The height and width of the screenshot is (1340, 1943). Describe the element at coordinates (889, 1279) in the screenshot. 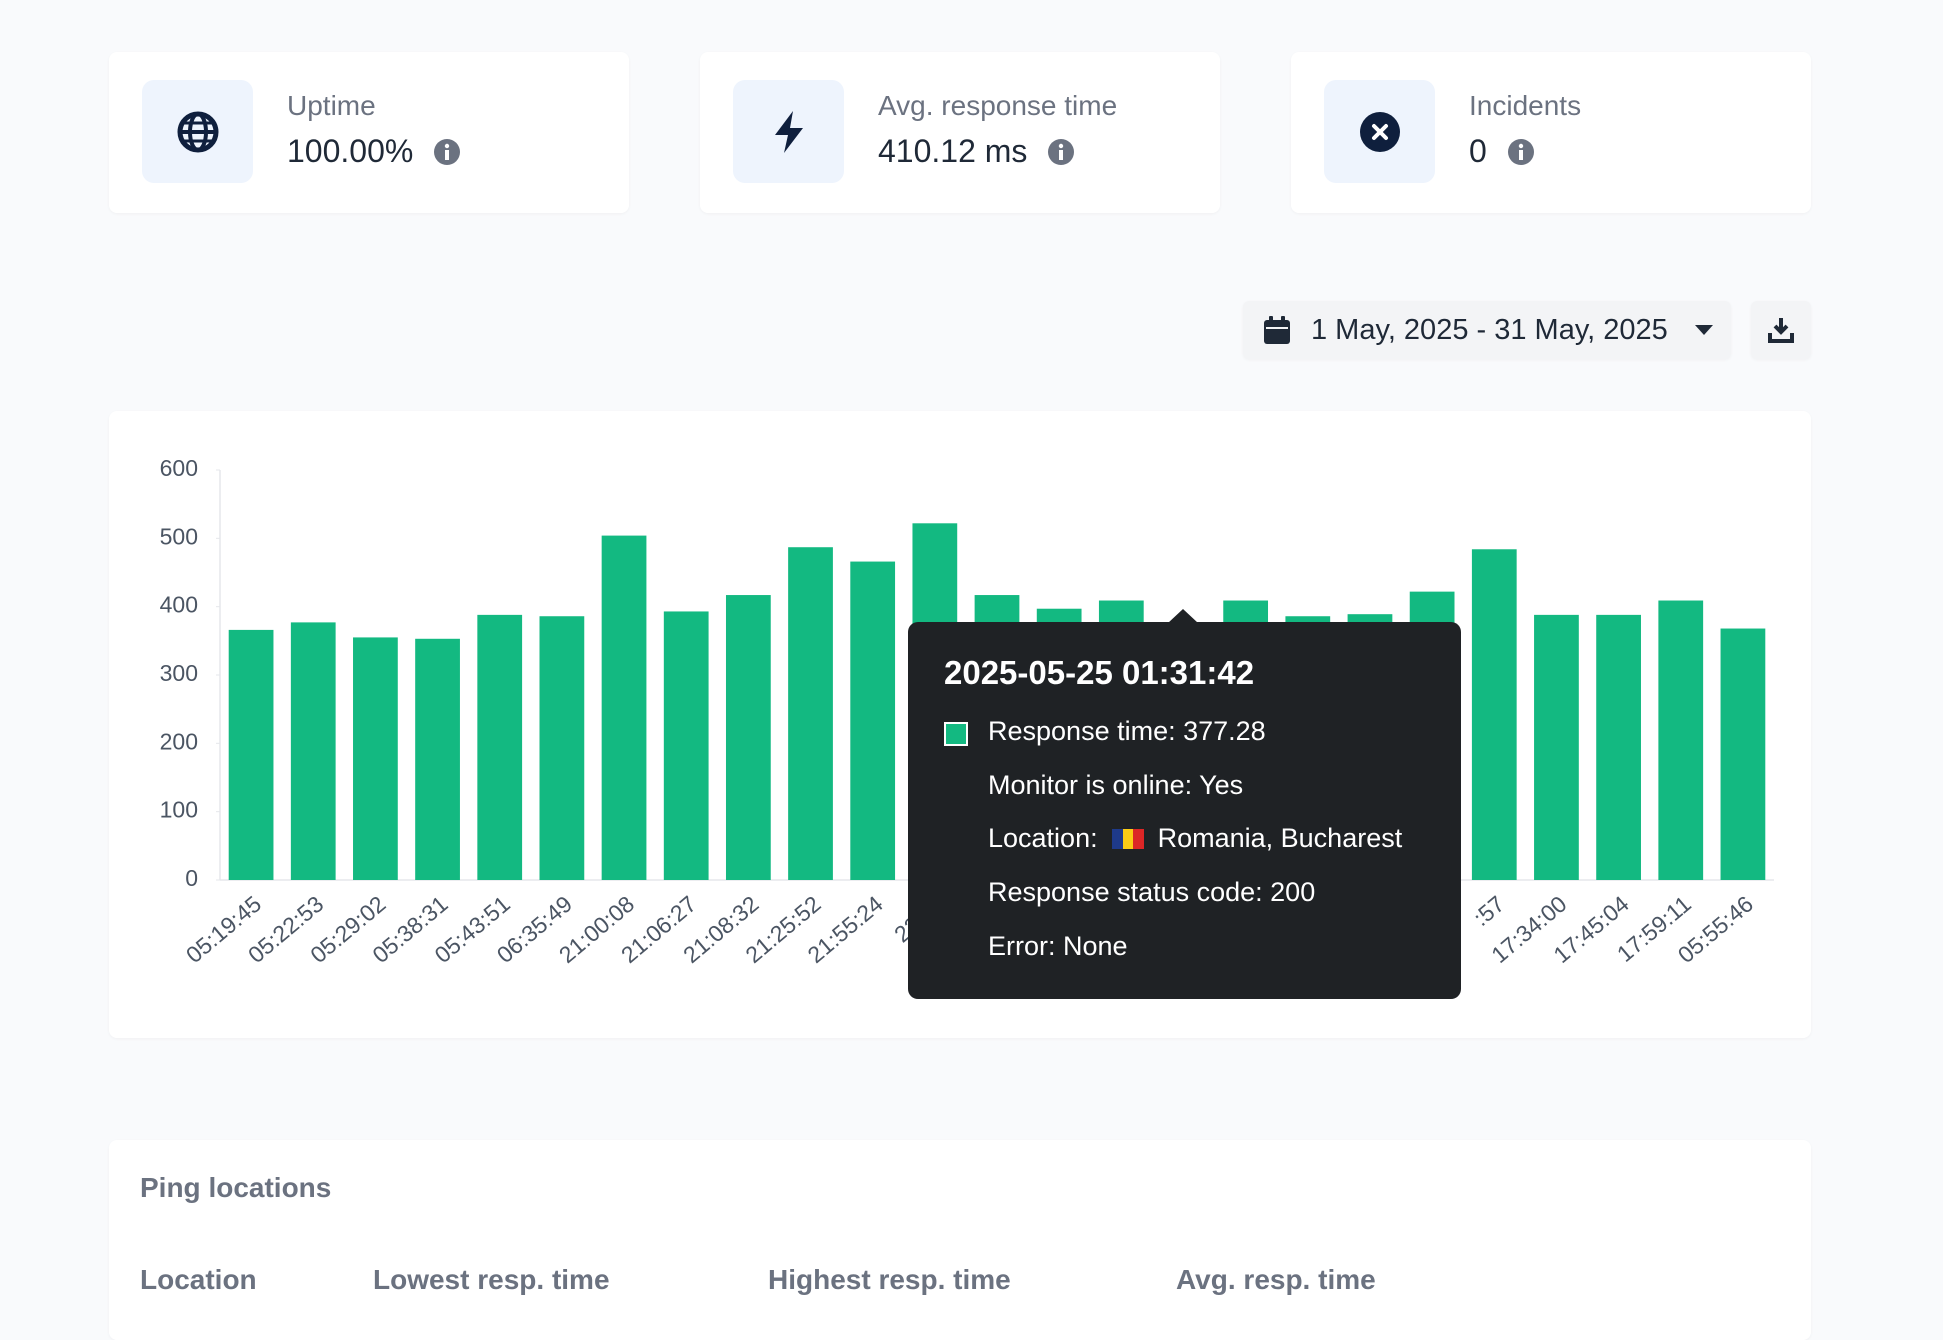

I see `column-header: Highest resp. time` at that location.